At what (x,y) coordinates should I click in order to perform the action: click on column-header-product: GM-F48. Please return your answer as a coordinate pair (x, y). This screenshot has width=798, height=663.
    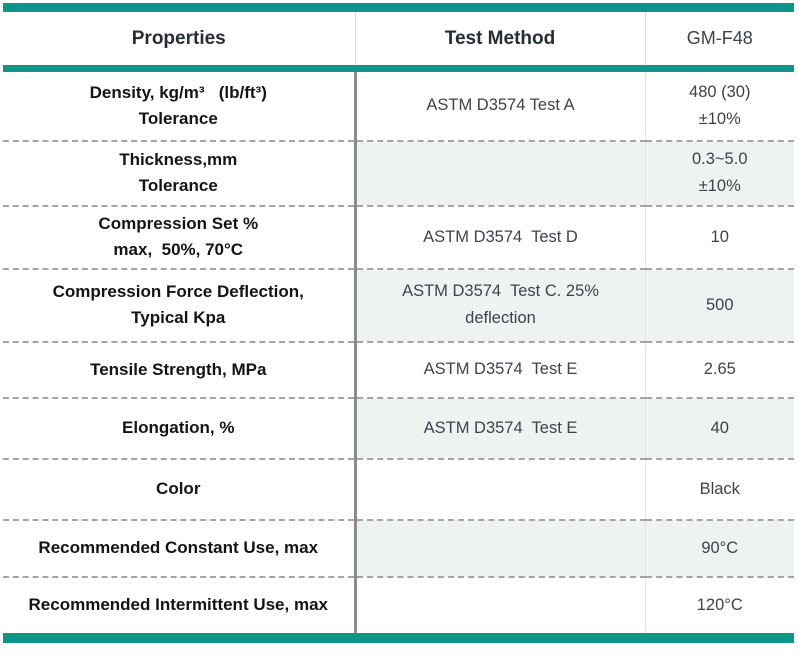
    Looking at the image, I should click on (719, 42).